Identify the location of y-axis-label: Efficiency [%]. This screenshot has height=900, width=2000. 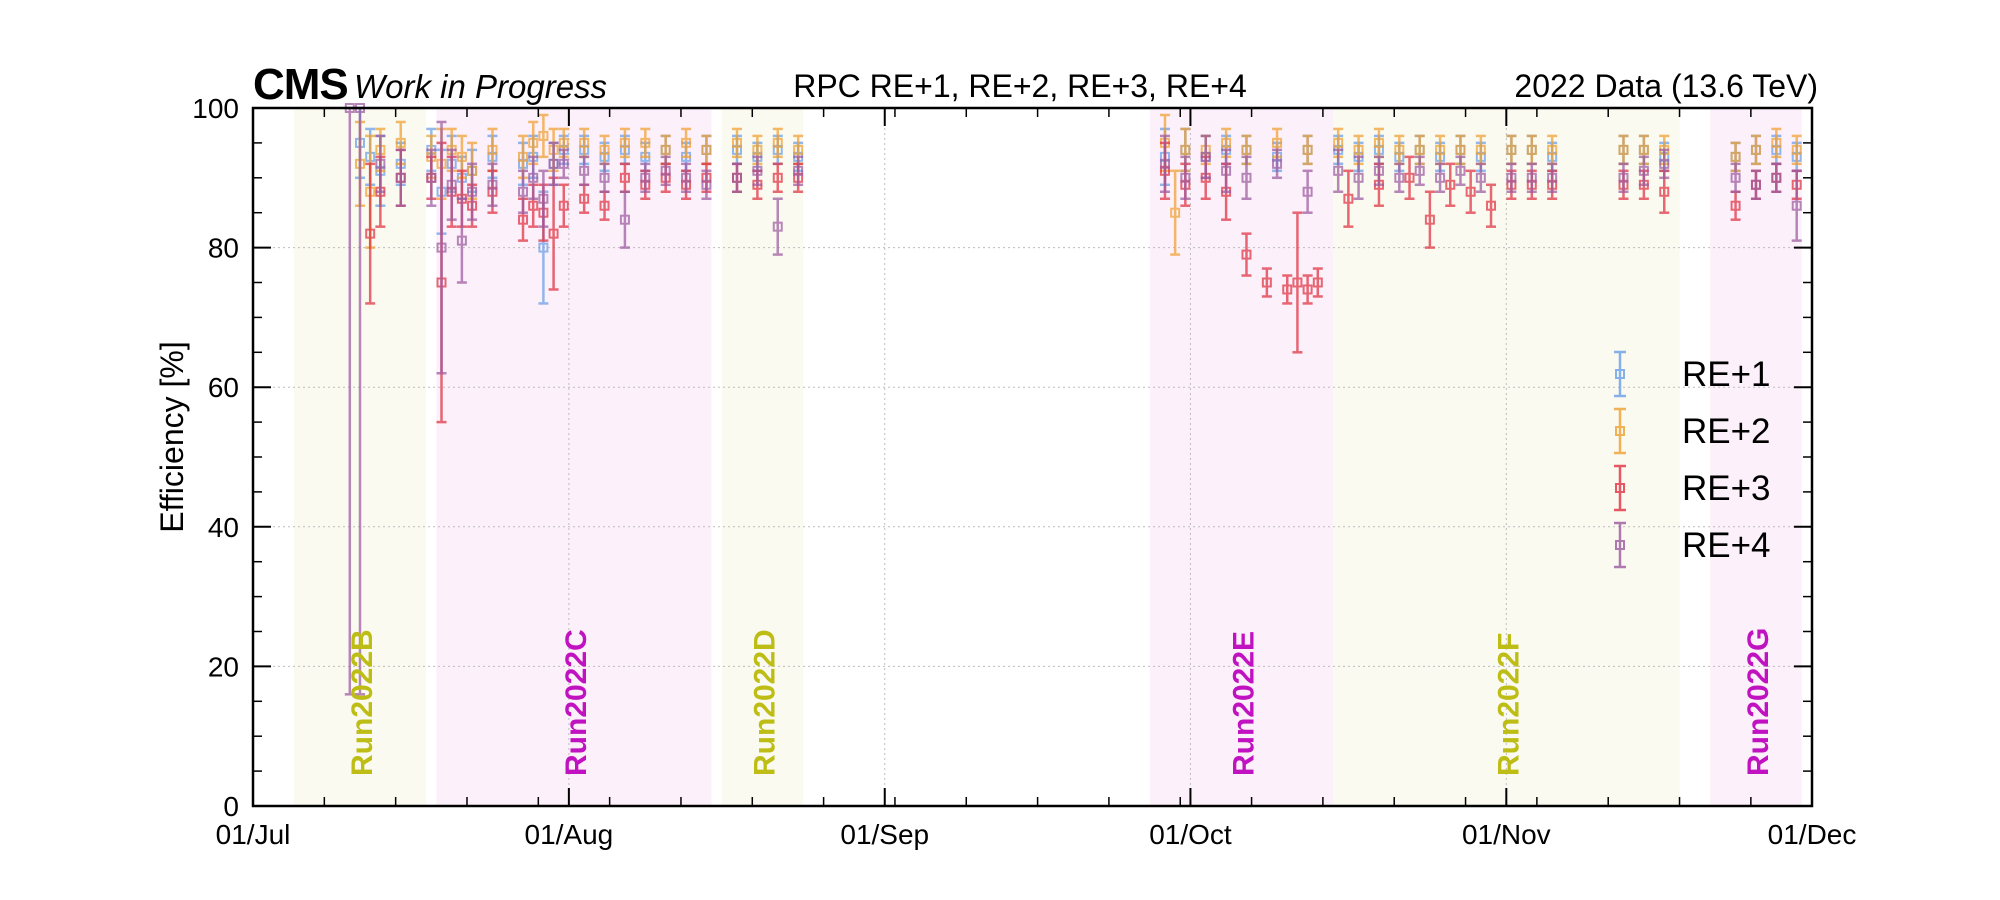
(172, 436).